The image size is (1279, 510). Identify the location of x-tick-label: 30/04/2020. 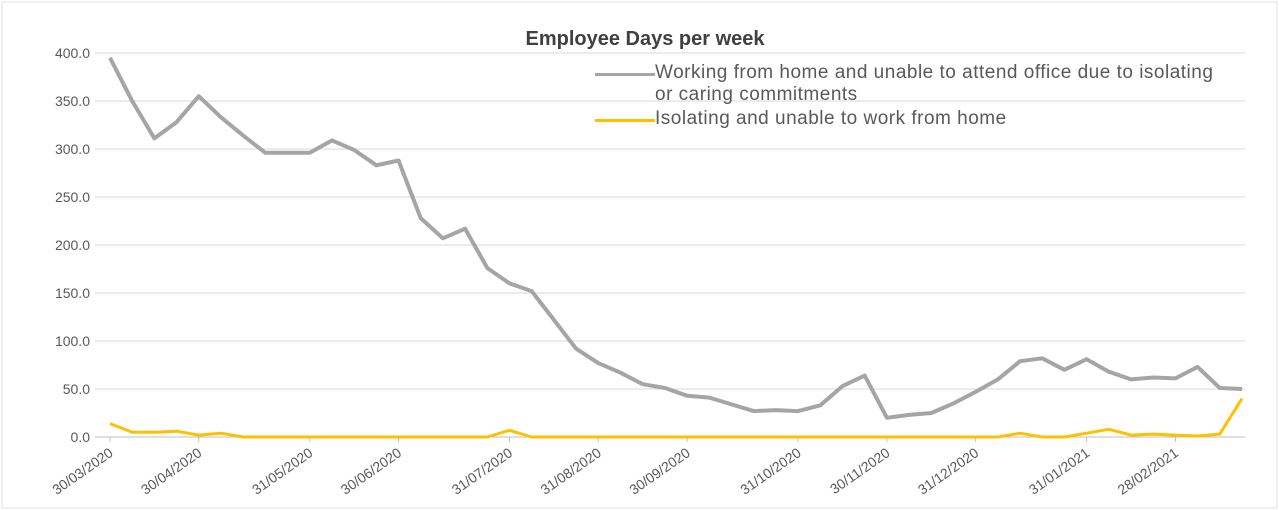
(171, 470).